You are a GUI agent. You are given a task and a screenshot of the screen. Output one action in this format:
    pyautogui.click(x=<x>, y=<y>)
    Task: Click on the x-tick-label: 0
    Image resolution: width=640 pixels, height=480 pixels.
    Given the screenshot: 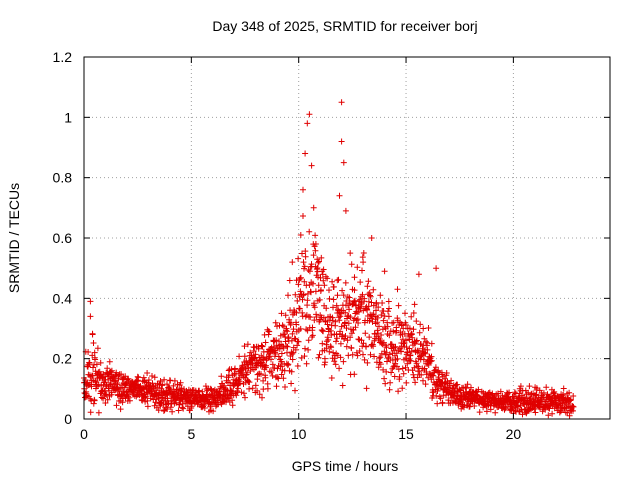 What is the action you would take?
    pyautogui.click(x=84, y=434)
    